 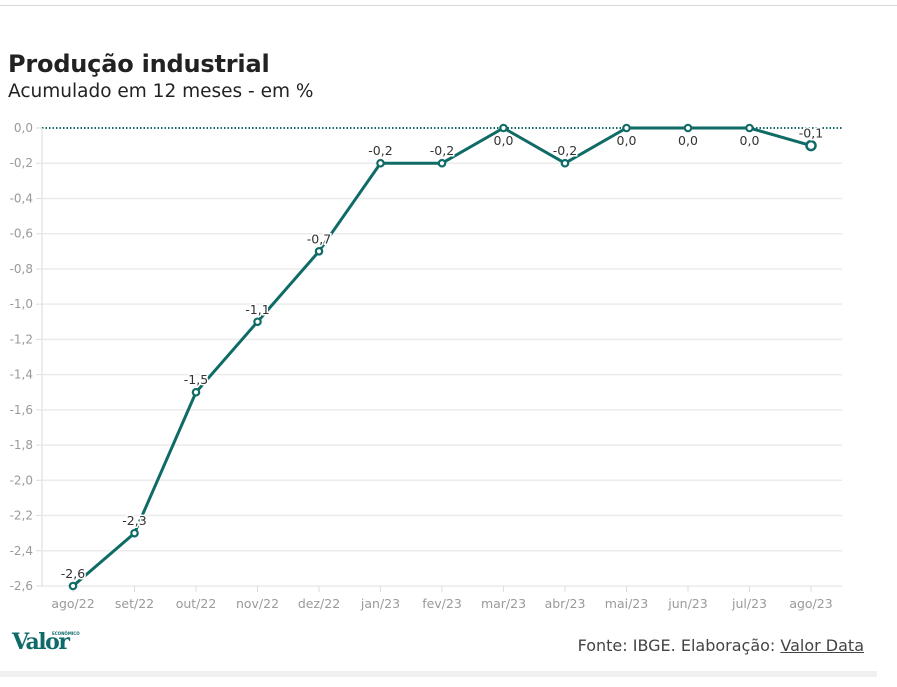 What do you see at coordinates (822, 645) in the screenshot?
I see `valor-data-link: Valor Data` at bounding box center [822, 645].